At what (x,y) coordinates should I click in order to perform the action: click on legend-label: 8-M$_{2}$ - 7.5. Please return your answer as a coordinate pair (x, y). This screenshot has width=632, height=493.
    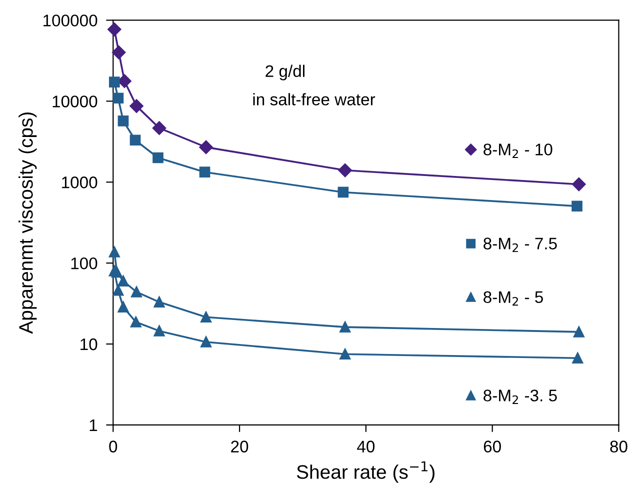
    Looking at the image, I should click on (520, 245).